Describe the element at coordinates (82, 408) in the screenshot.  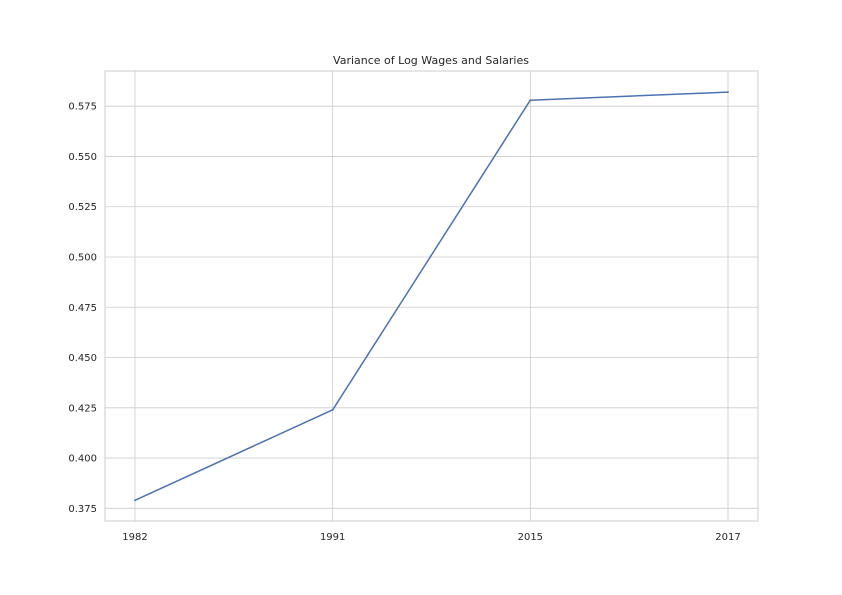
I see `y-tick-label: 0.425` at that location.